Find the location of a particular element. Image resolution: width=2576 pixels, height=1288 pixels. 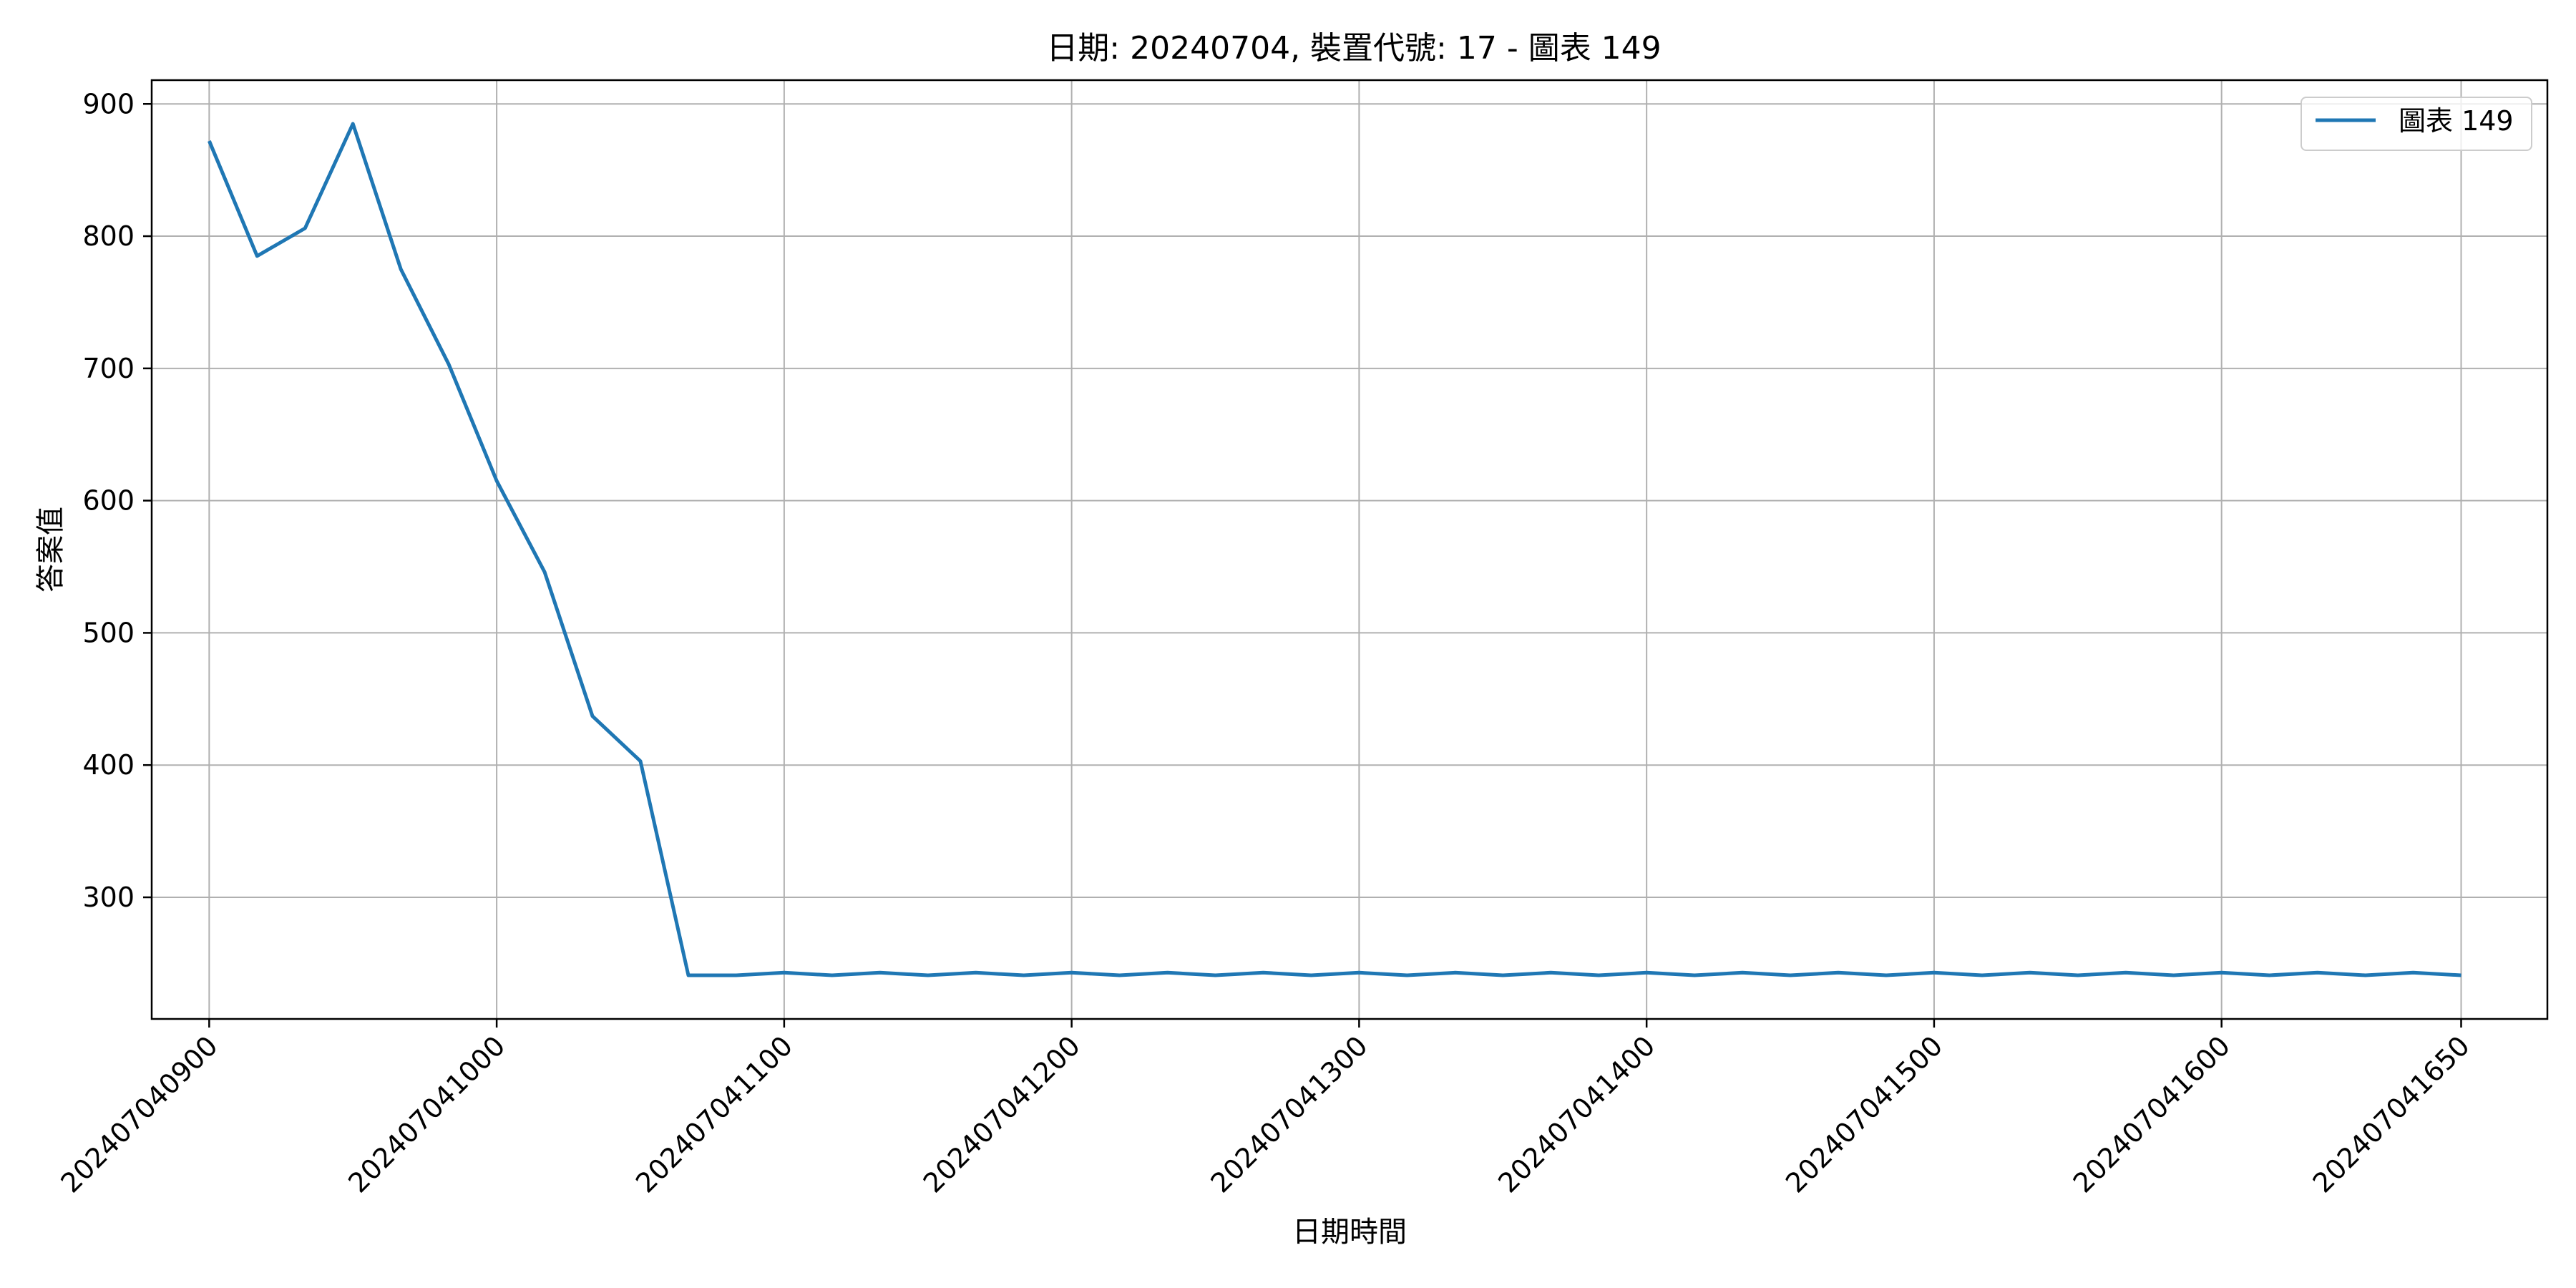

y-tick-label: 800 is located at coordinates (108, 236).